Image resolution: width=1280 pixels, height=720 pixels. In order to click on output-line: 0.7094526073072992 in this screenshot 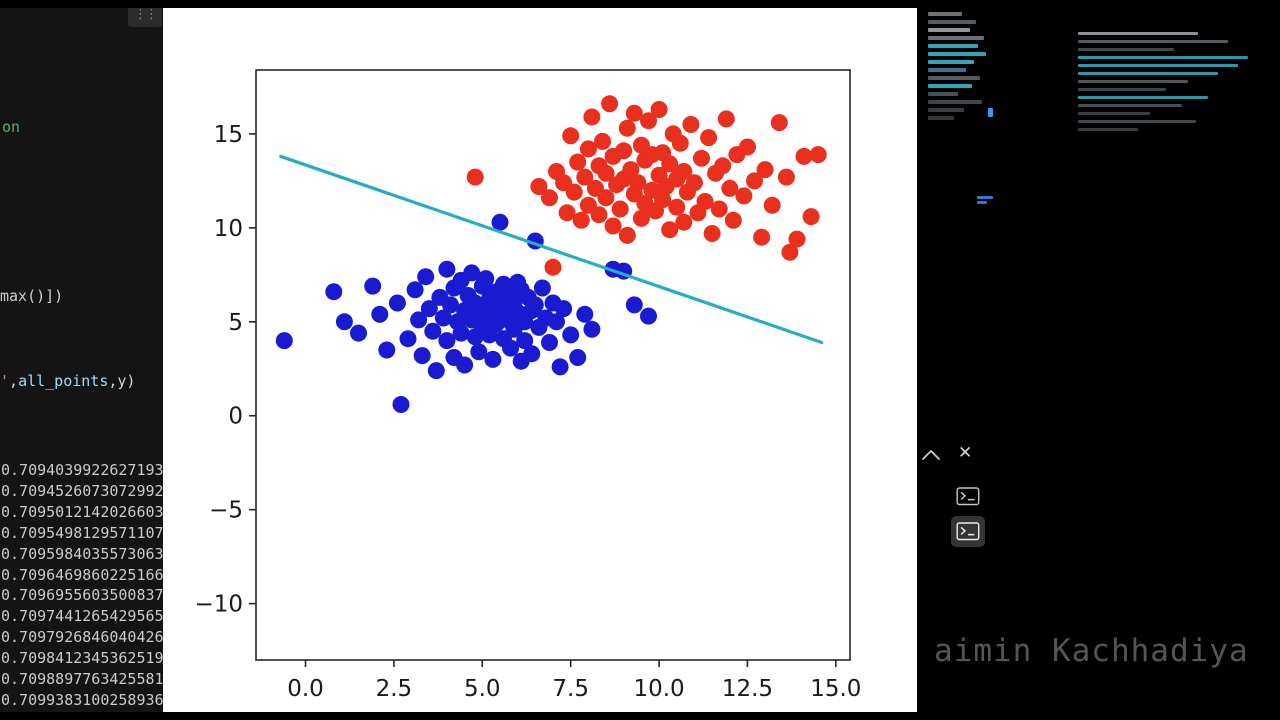, I will do `click(82, 490)`.